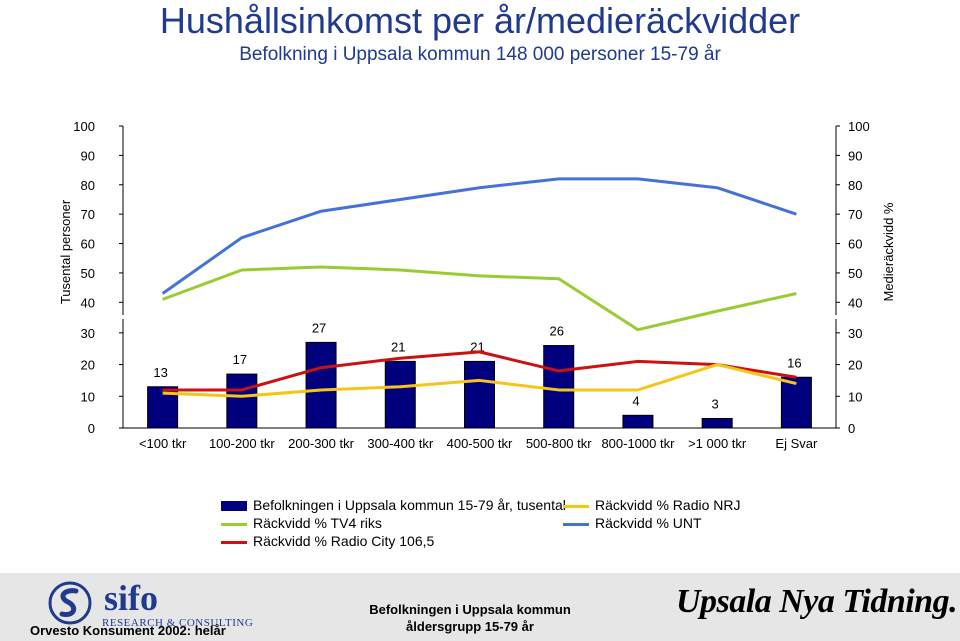 Image resolution: width=960 pixels, height=641 pixels. I want to click on x-tick-label: 400-500 tkr, so click(480, 443).